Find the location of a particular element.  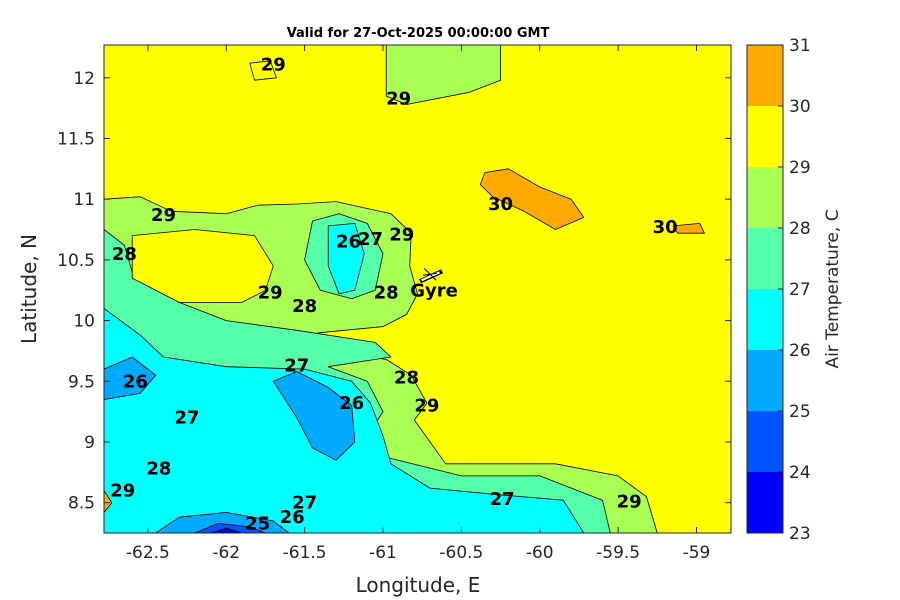

colorbar is located at coordinates (765, 289).